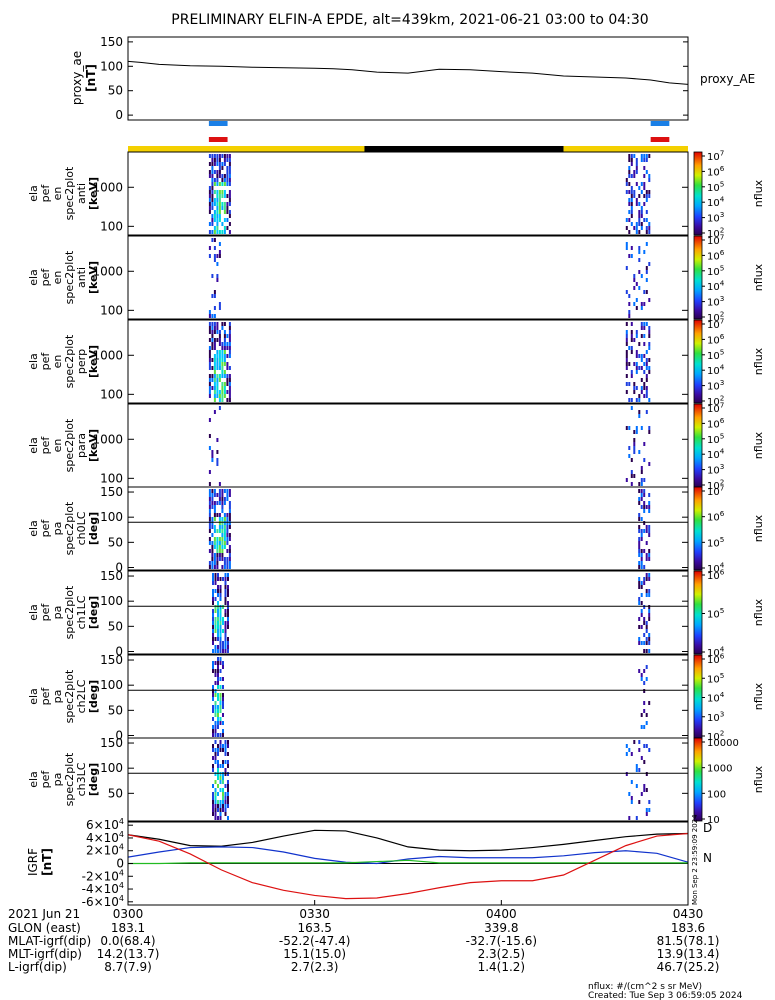  I want to click on footer-row-value: 0430, so click(688, 914).